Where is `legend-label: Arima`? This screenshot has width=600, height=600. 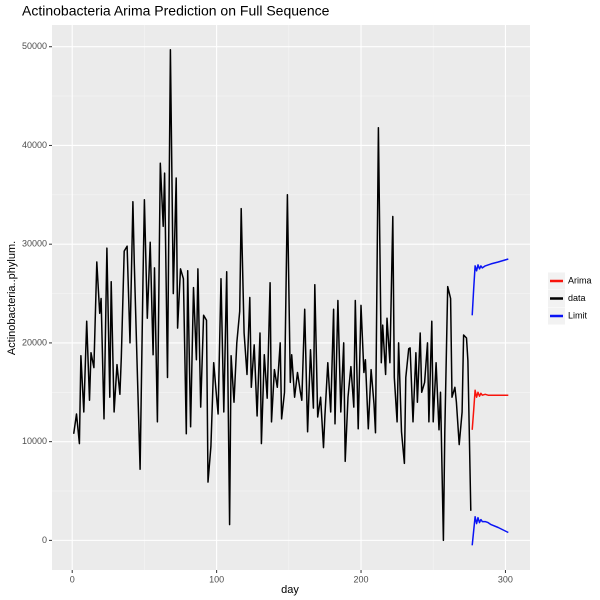
legend-label: Arima is located at coordinates (580, 280).